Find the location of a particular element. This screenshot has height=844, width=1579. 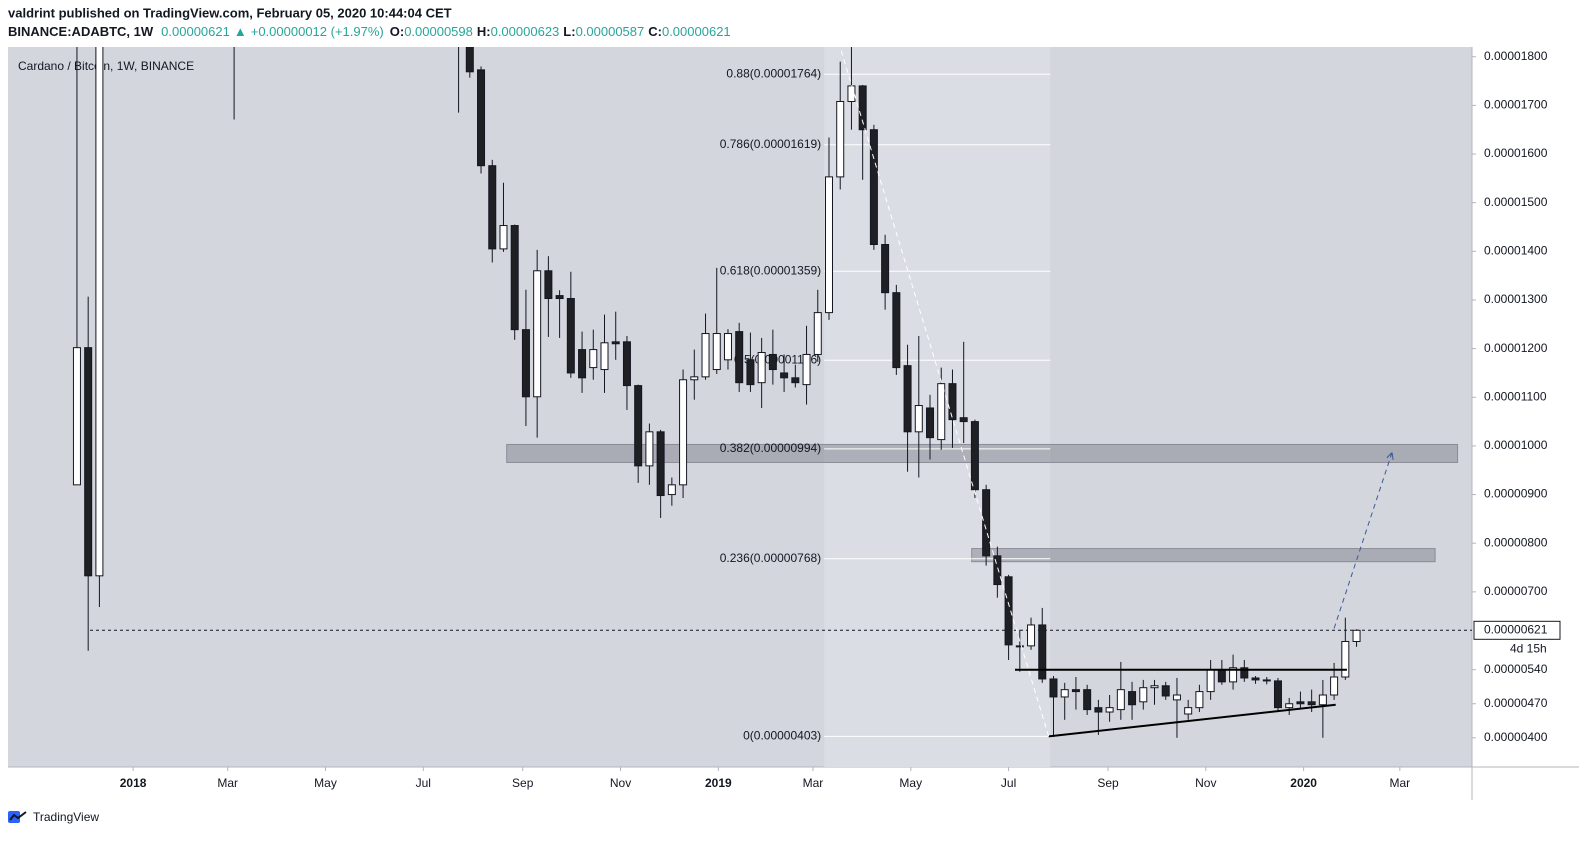

last: 0.00000621 is located at coordinates (195, 31).